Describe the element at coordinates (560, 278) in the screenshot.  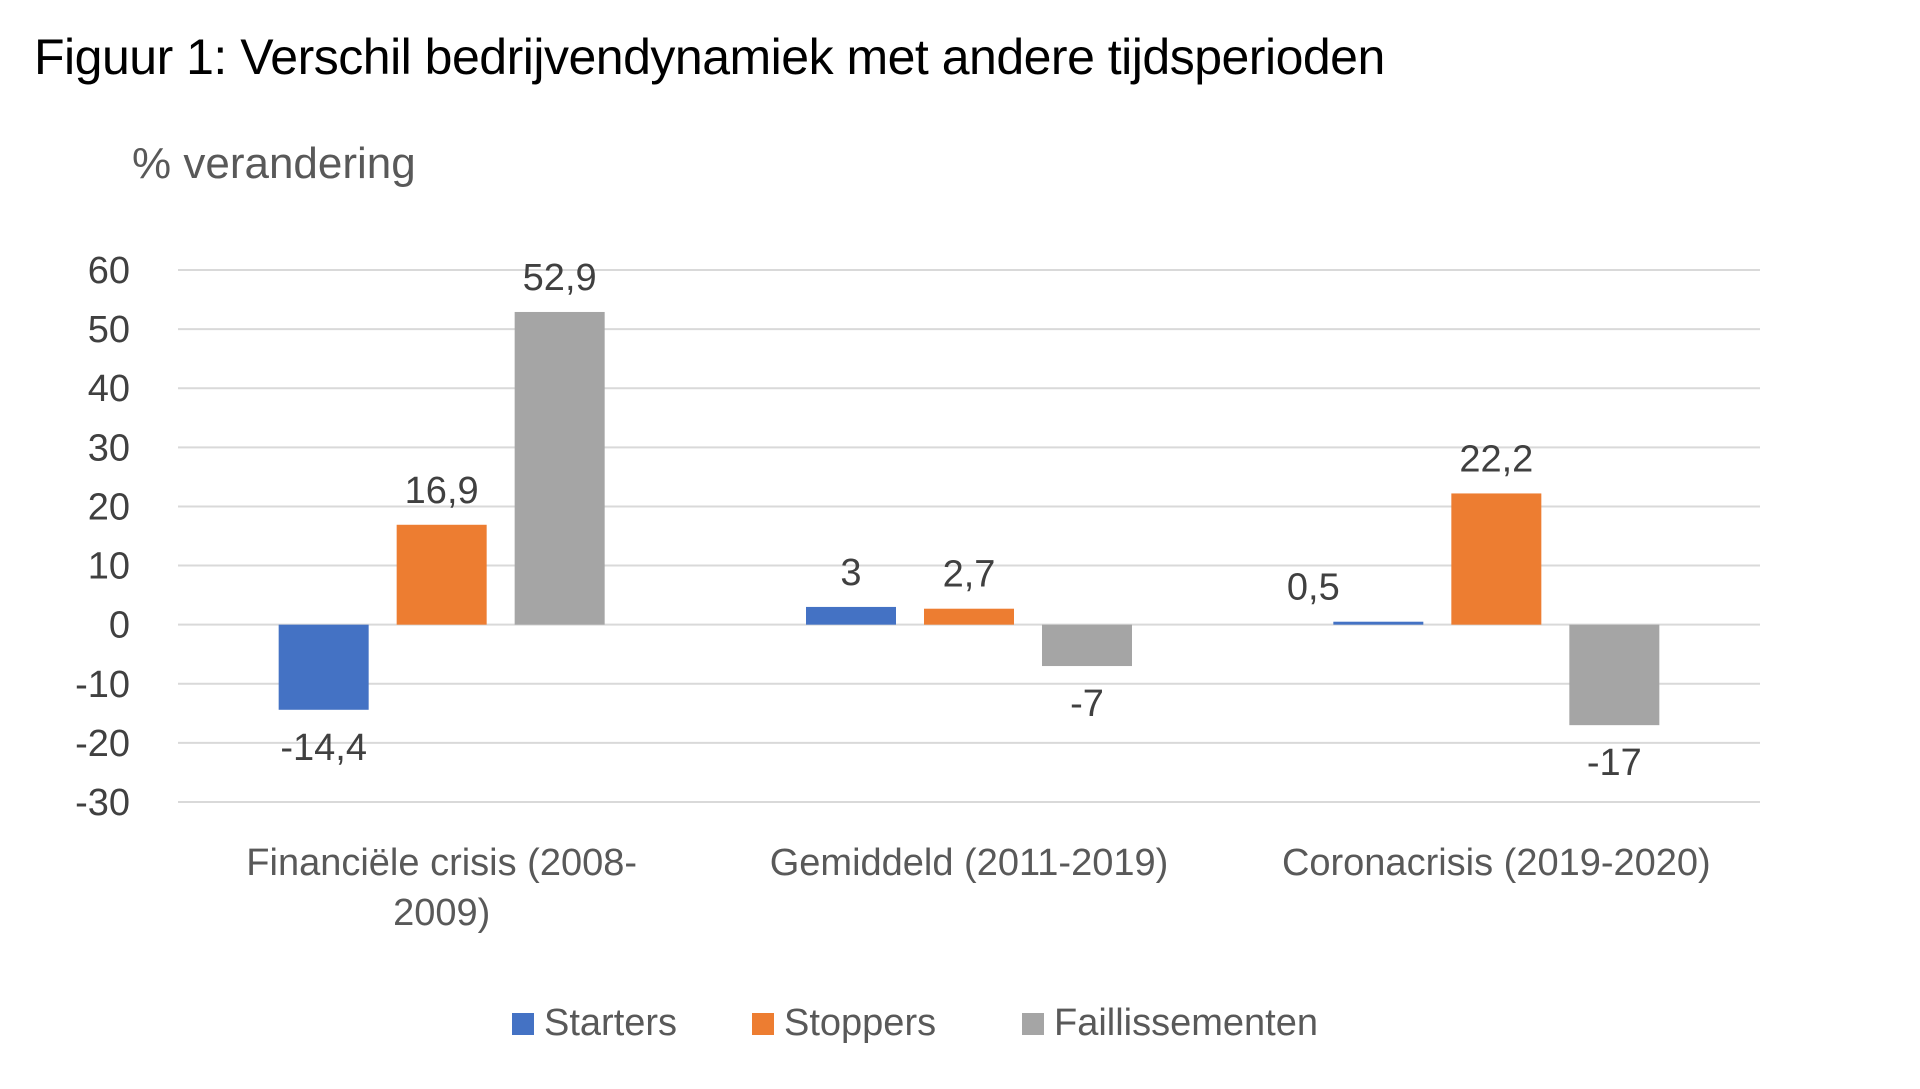
I see `data-label: 52,9` at that location.